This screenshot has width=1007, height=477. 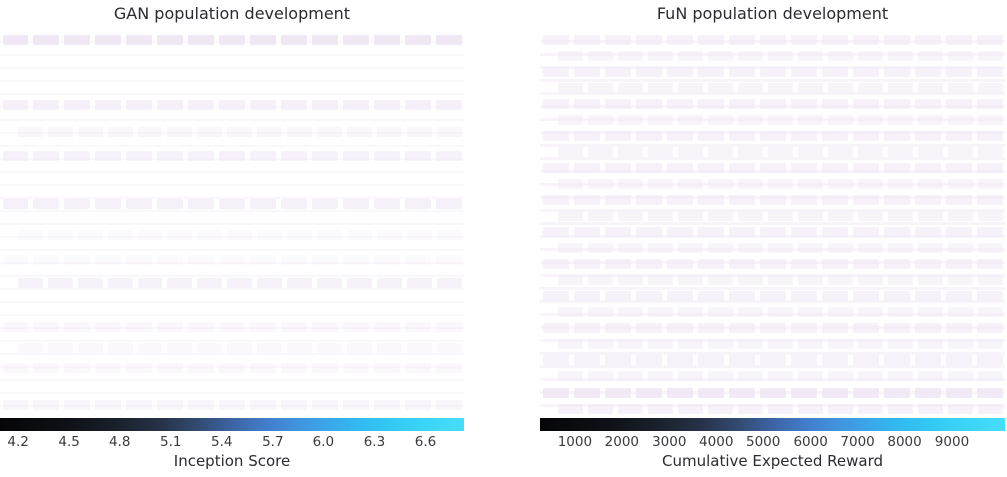 I want to click on colorbar-tick: 6.3, so click(x=374, y=442).